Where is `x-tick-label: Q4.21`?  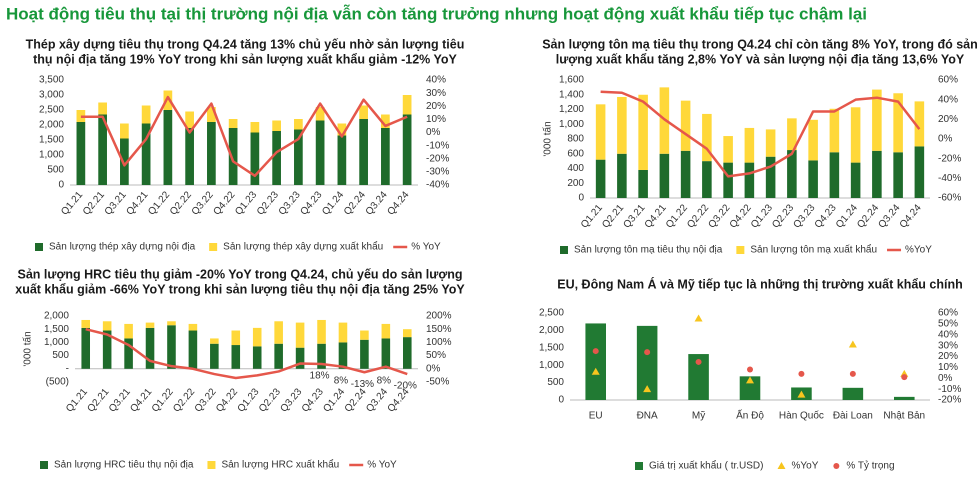 x-tick-label: Q4.21 is located at coordinates (138, 203).